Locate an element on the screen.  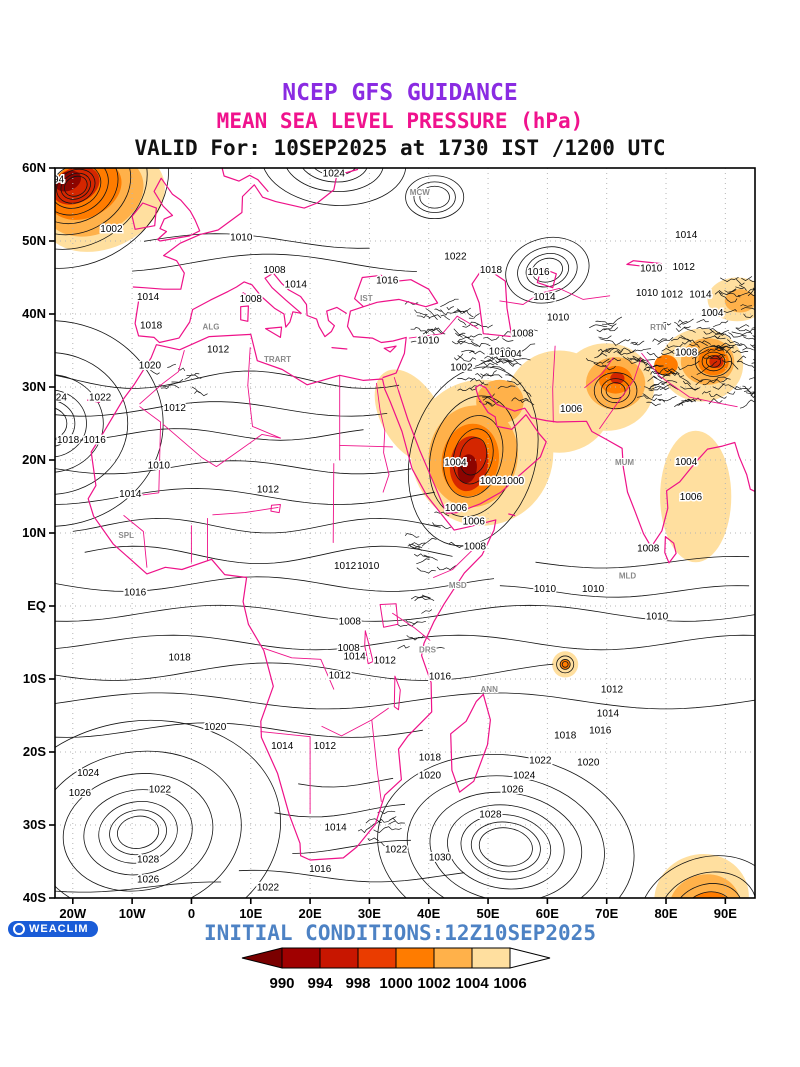
x-axis-tick-label: 50E is located at coordinates (487, 913).